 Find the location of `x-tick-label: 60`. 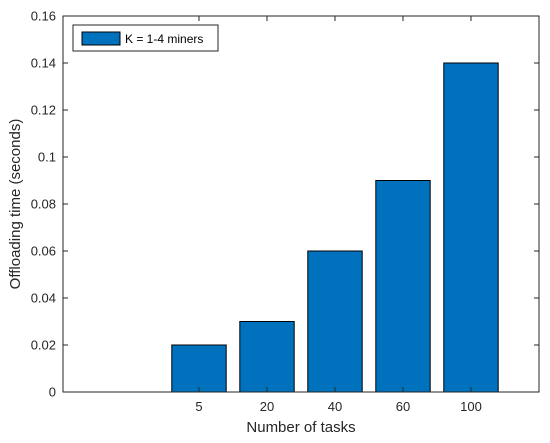

x-tick-label: 60 is located at coordinates (403, 406).